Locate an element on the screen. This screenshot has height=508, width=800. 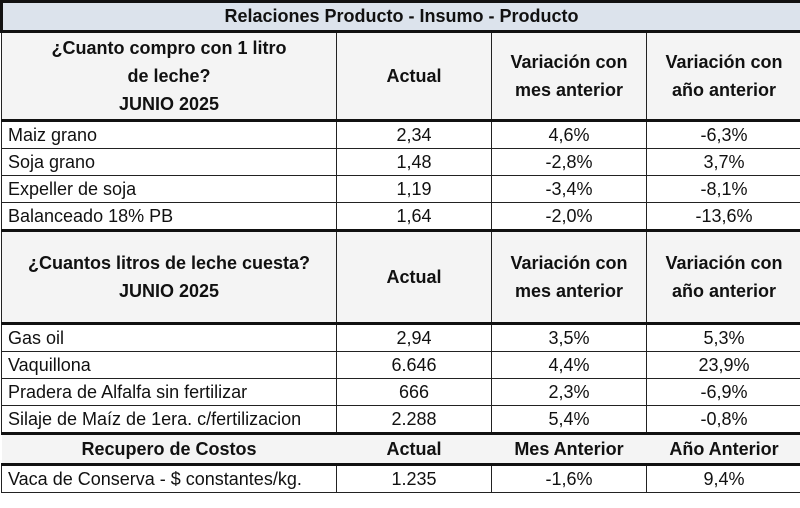
row-label: Expeller de soja is located at coordinates (169, 189).